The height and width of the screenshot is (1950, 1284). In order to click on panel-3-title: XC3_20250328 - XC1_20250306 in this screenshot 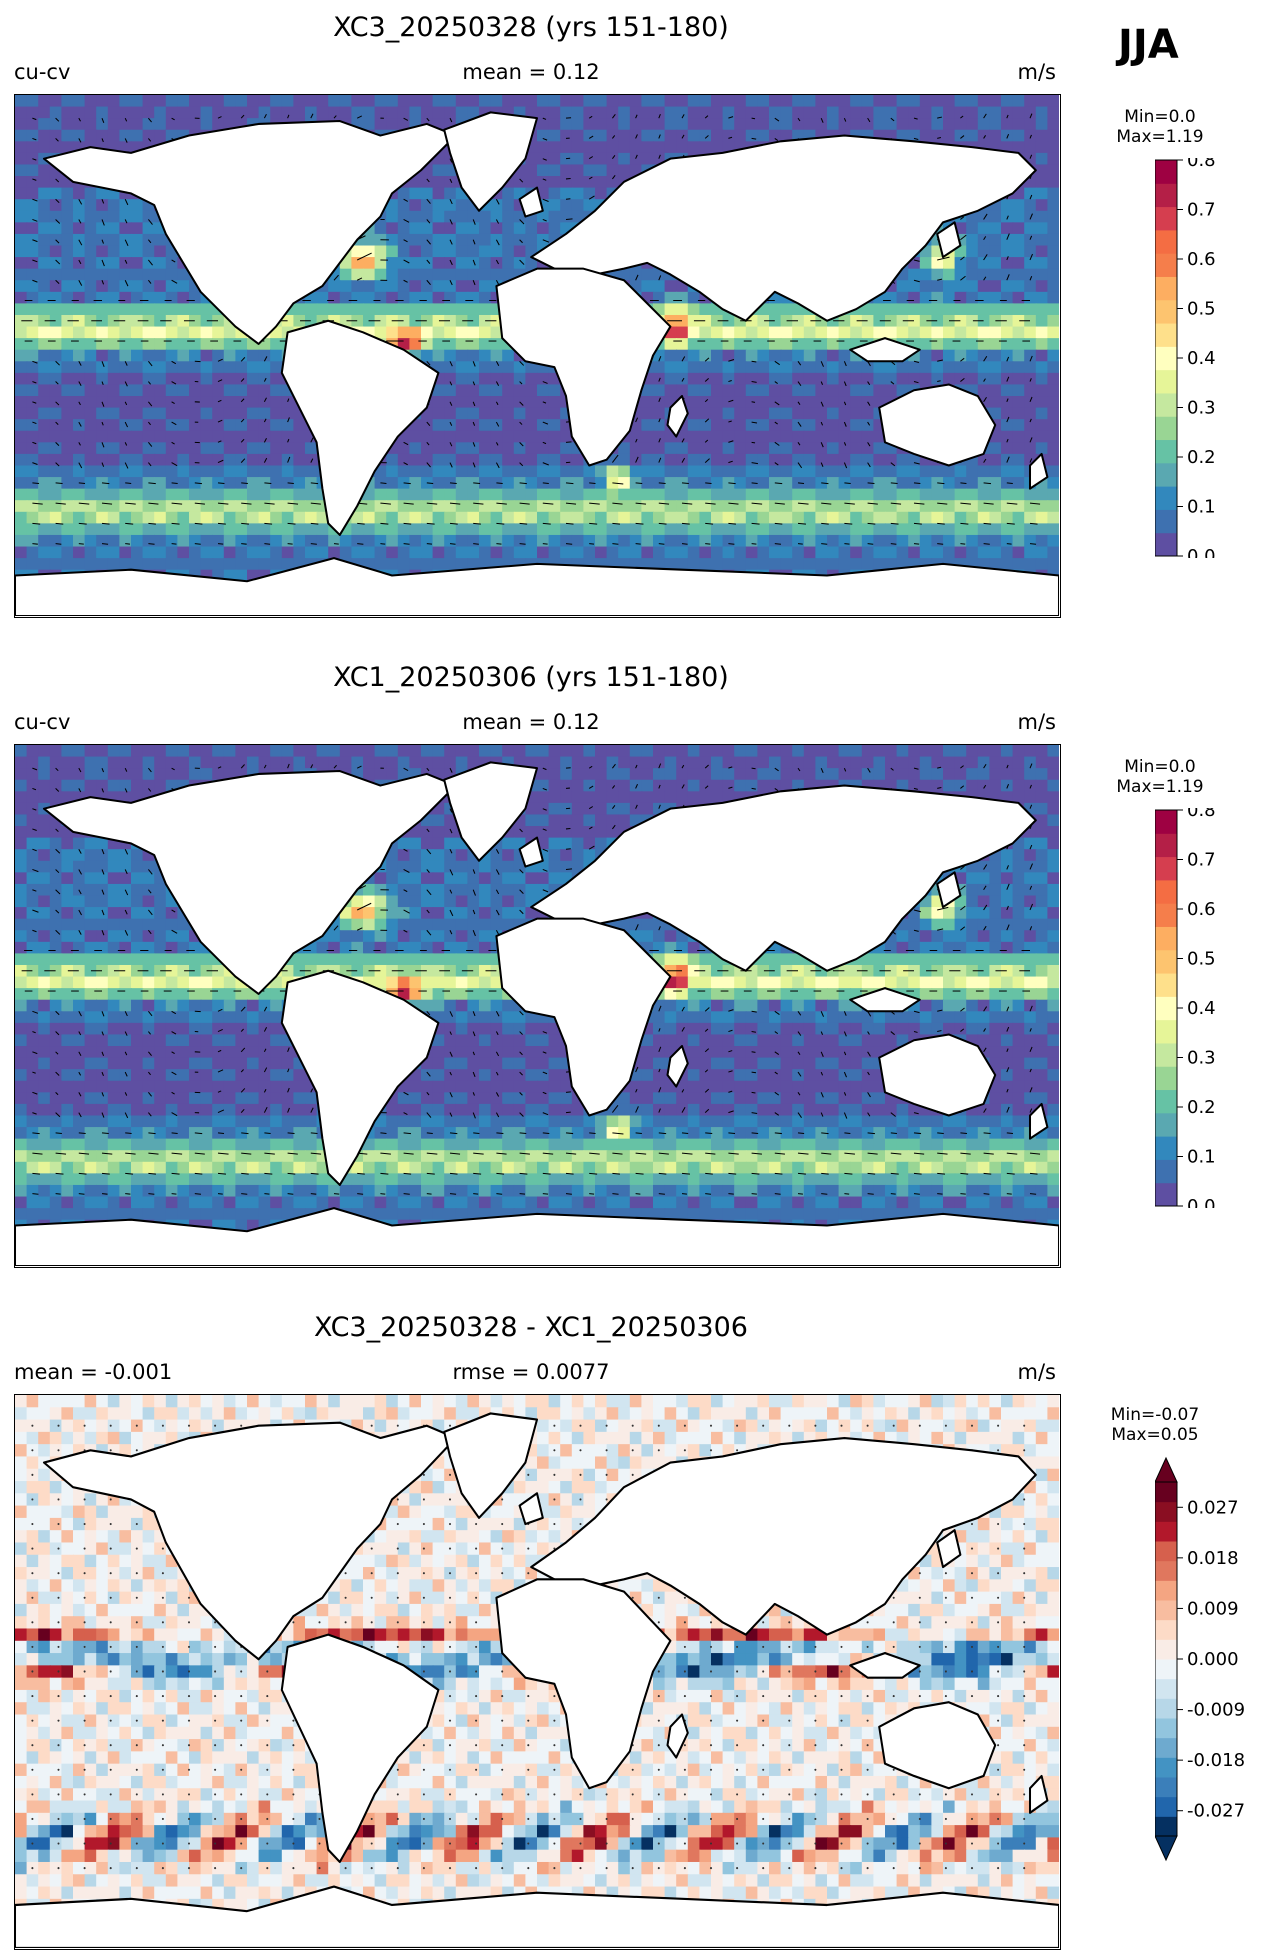, I will do `click(531, 1327)`.